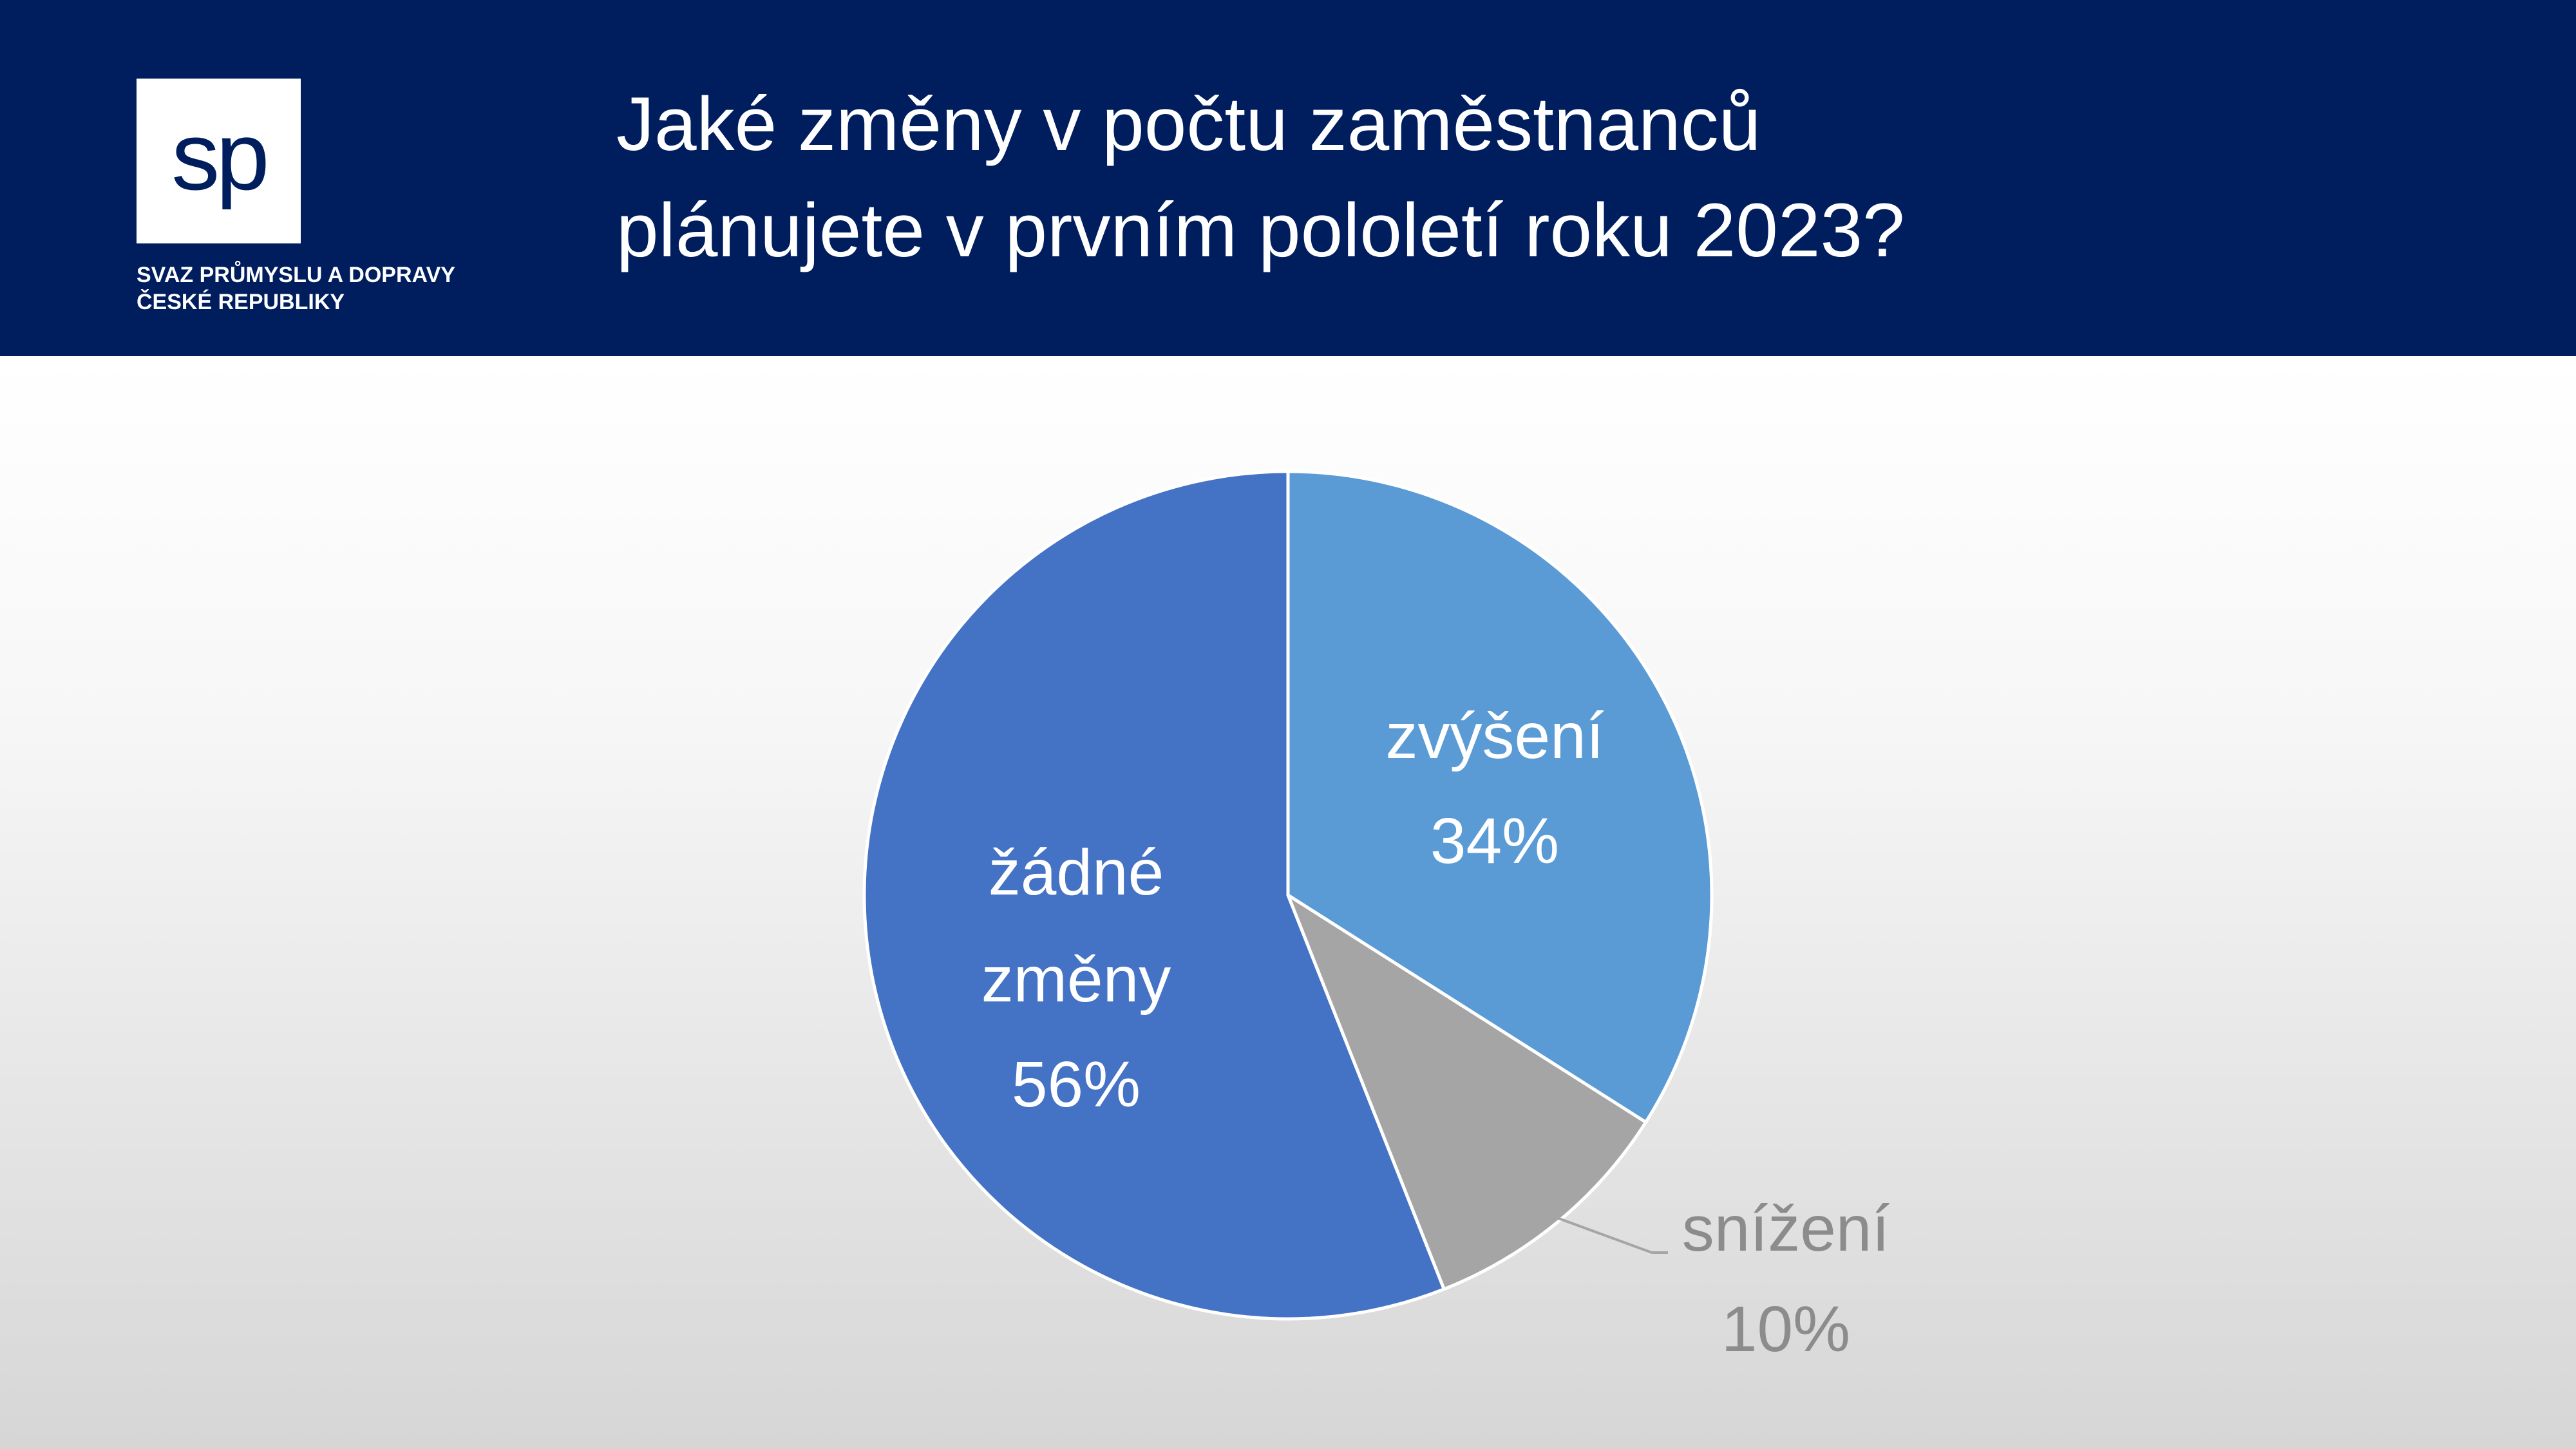 Image resolution: width=2576 pixels, height=1449 pixels. What do you see at coordinates (241, 302) in the screenshot?
I see `organization-name: ČESKÉ REPUBLIKY` at bounding box center [241, 302].